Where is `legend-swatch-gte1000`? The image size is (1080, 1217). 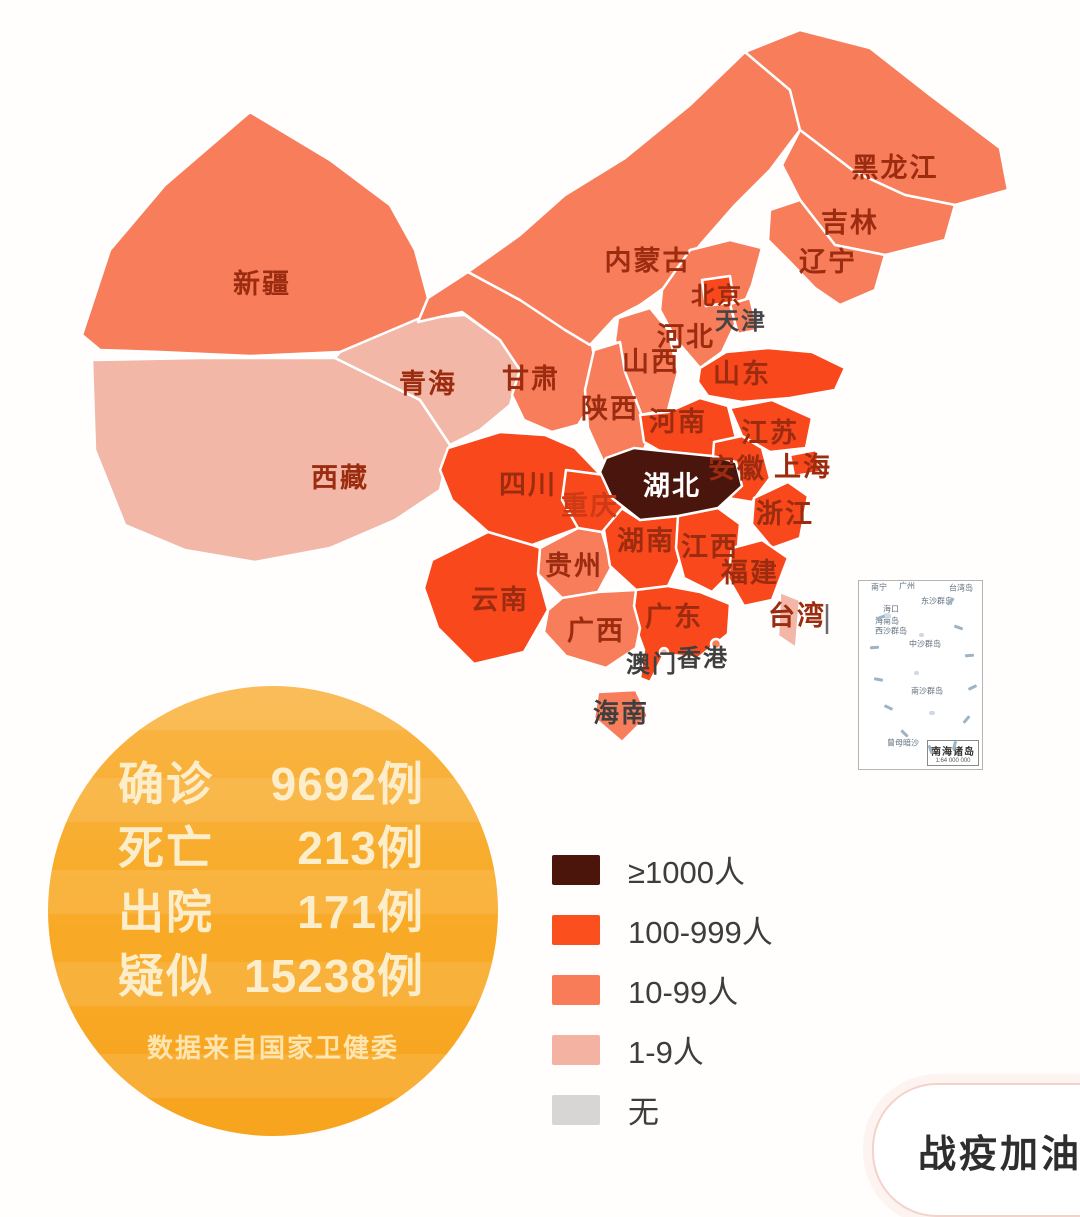 legend-swatch-gte1000 is located at coordinates (576, 869).